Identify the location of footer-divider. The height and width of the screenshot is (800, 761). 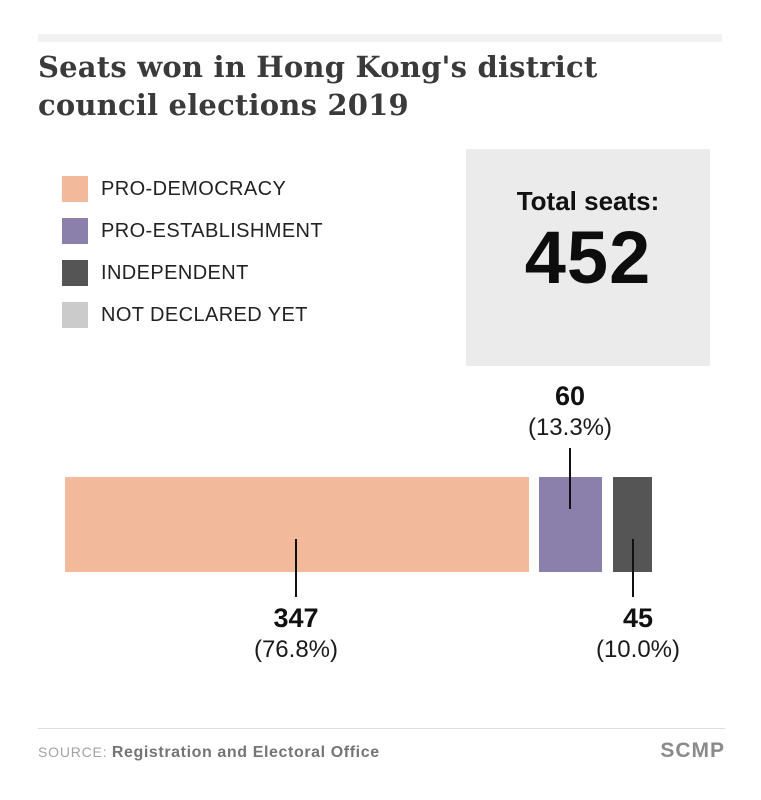
(381, 728).